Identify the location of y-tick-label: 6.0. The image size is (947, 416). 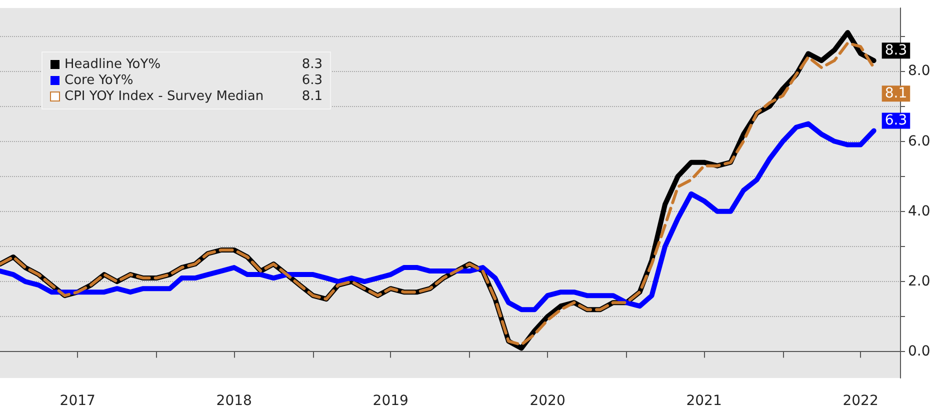
(919, 141).